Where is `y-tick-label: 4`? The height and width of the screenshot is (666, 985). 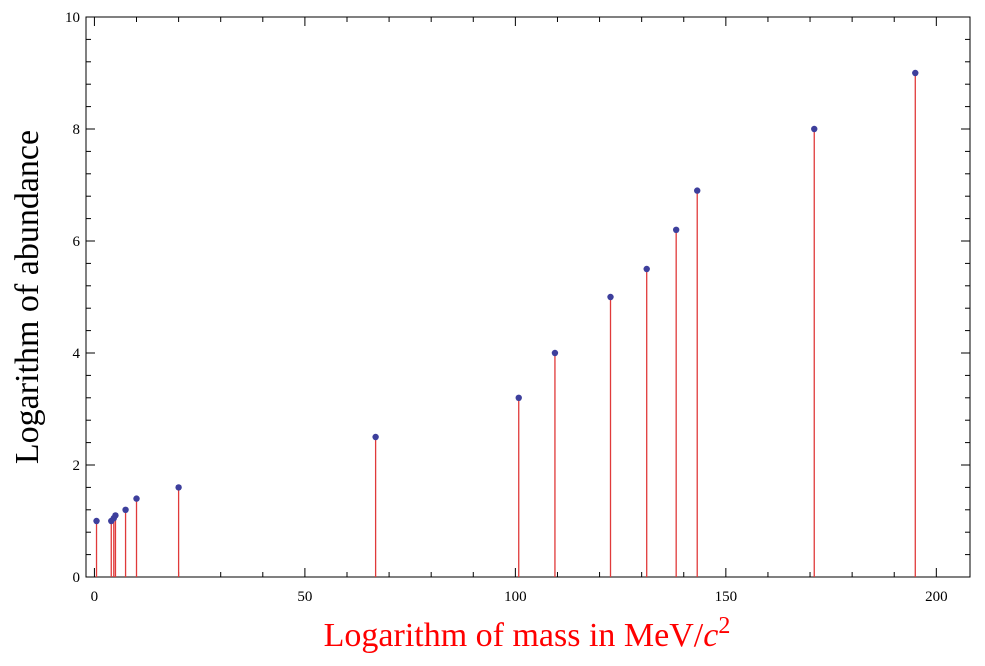 y-tick-label: 4 is located at coordinates (77, 354).